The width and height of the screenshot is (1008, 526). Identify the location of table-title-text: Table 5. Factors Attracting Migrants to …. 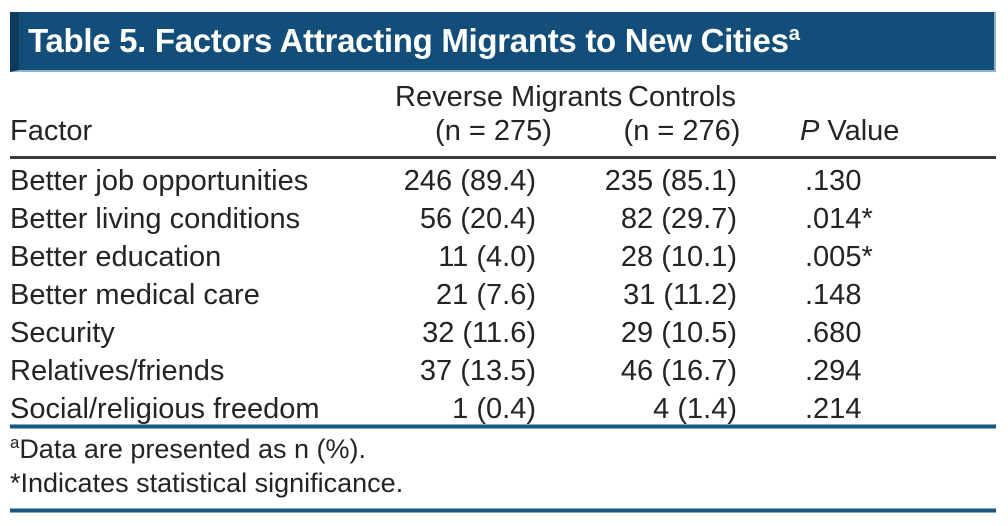
(408, 40).